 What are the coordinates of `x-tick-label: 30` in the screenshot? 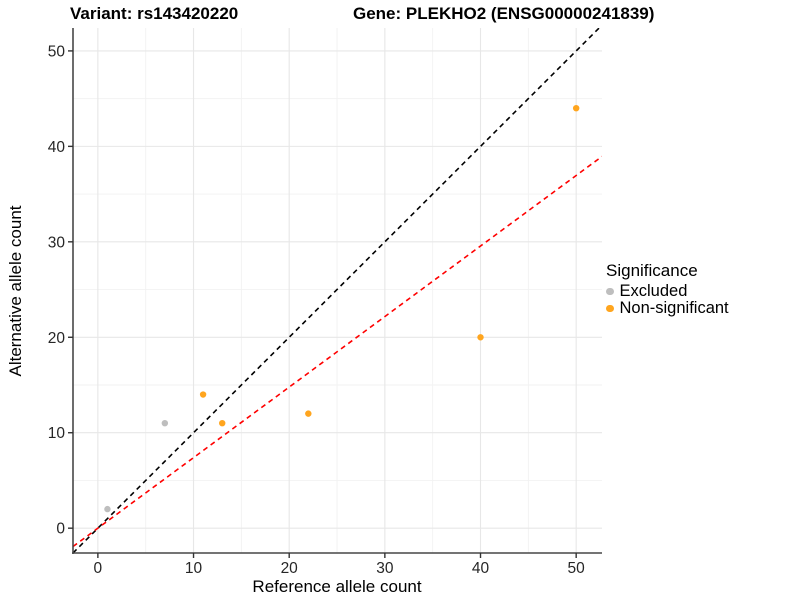 It's located at (385, 568).